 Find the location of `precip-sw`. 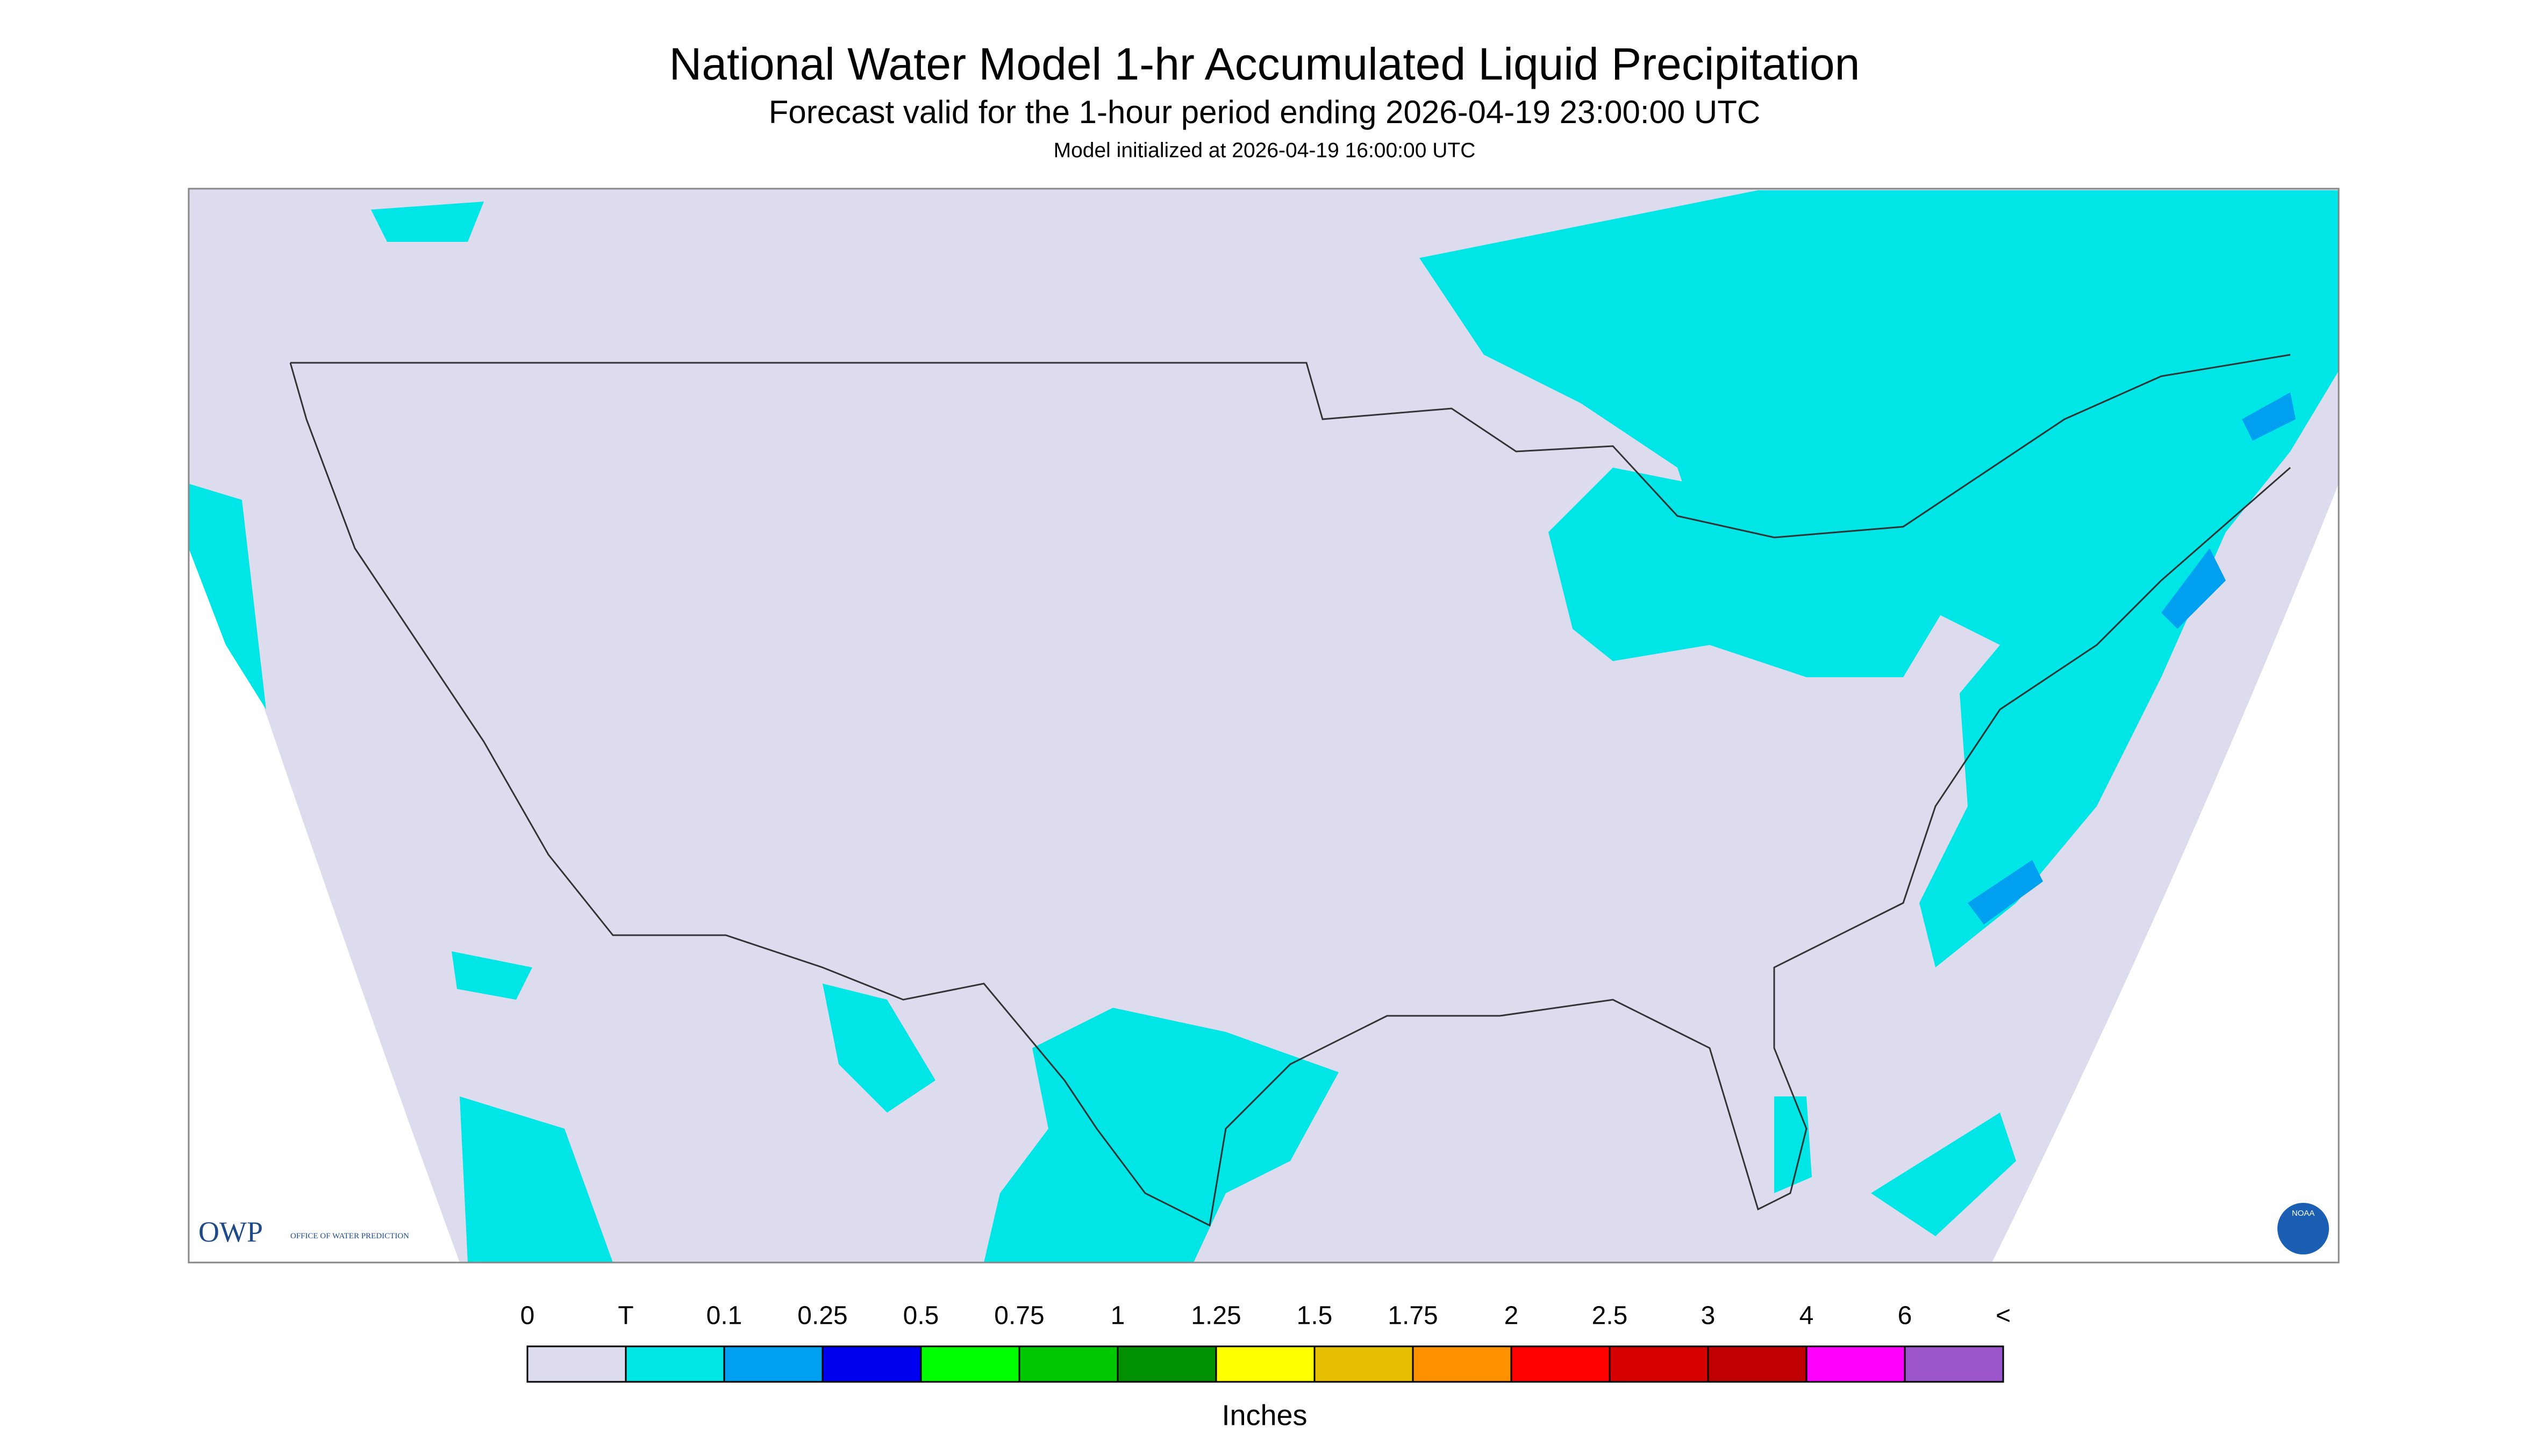

precip-sw is located at coordinates (492, 976).